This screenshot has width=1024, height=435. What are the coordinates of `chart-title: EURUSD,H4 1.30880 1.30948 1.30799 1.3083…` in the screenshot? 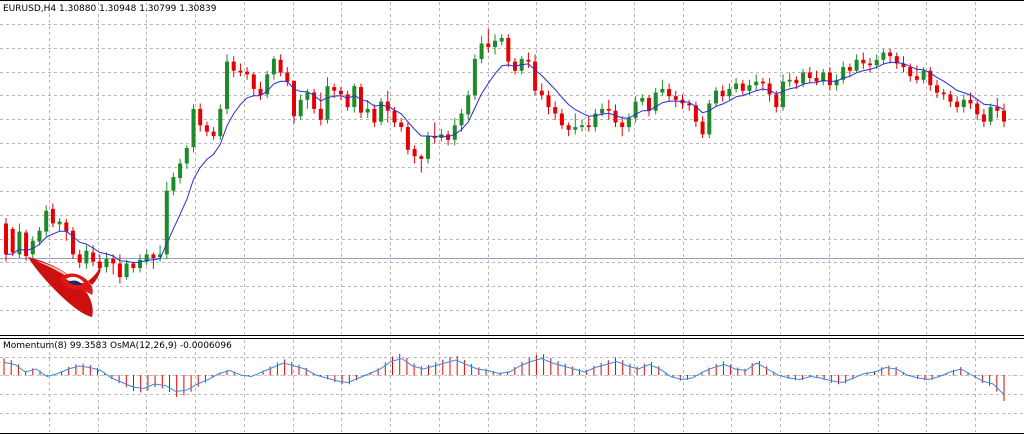 It's located at (110, 9).